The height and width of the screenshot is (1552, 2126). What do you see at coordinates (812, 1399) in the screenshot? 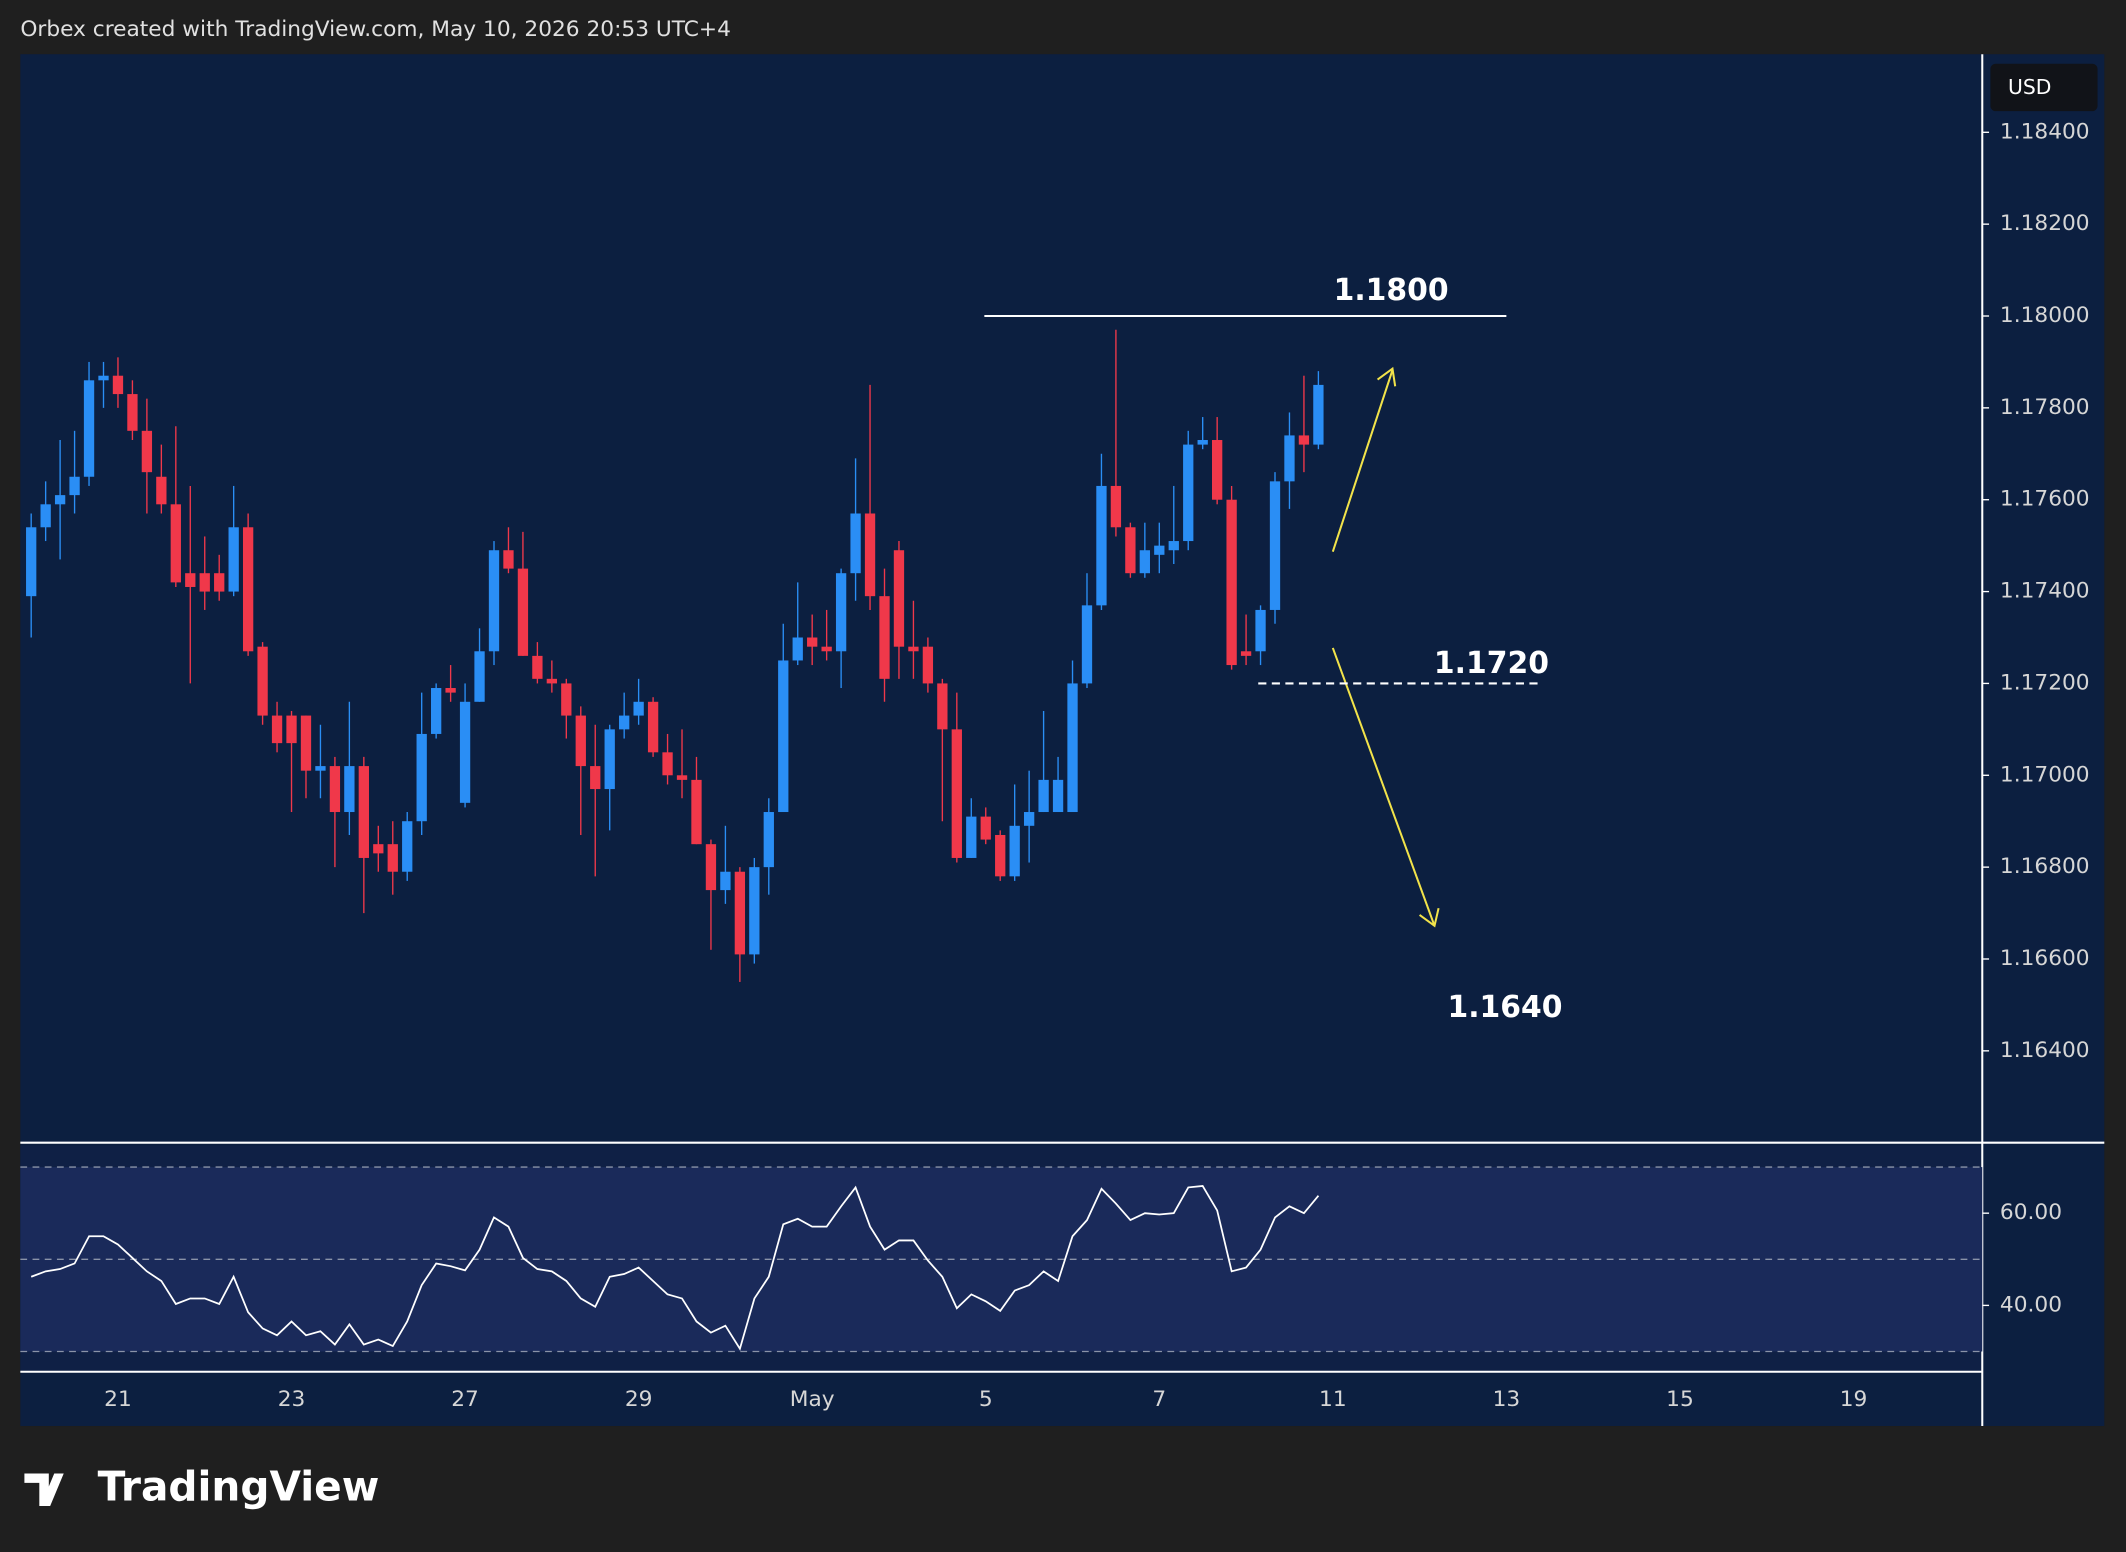
I see `x-tick-label: May` at bounding box center [812, 1399].